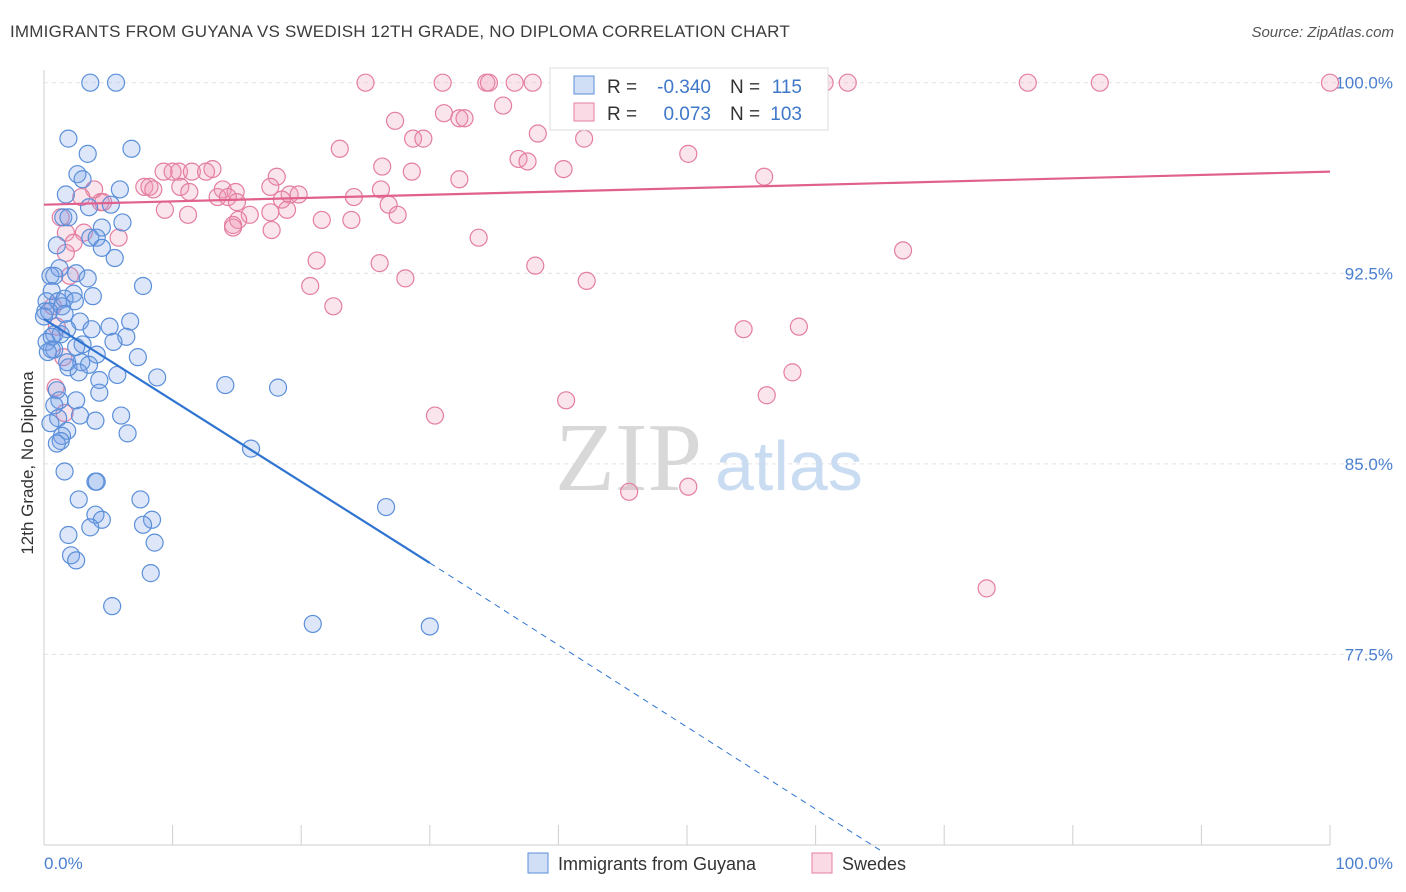 The image size is (1406, 892). What do you see at coordinates (689, 99) in the screenshot?
I see `correlation-legend: R = -0.340 N = 115 R = 0.073 N = 103` at bounding box center [689, 99].